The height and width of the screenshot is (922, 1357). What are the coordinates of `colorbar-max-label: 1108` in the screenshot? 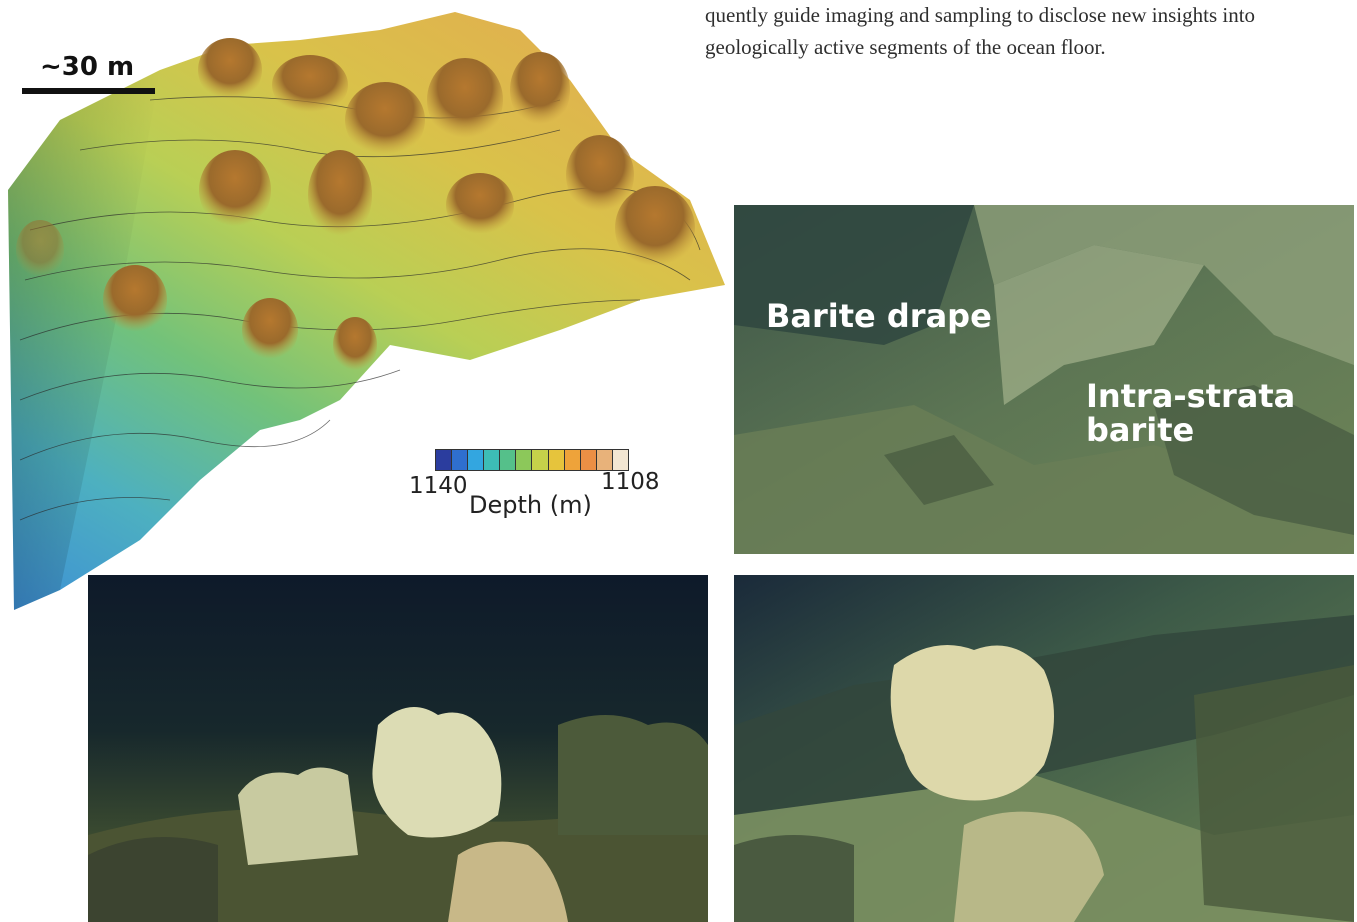 It's located at (630, 482).